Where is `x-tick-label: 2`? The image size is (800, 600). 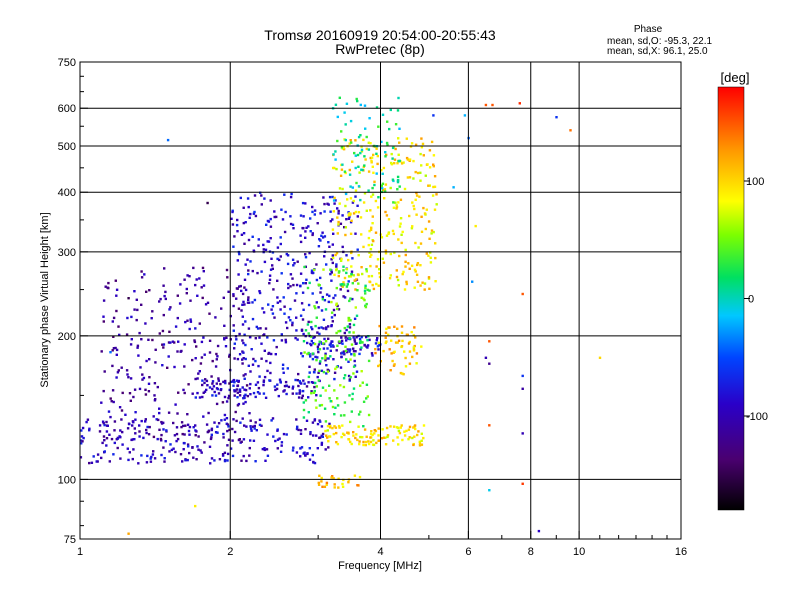 x-tick-label: 2 is located at coordinates (230, 552).